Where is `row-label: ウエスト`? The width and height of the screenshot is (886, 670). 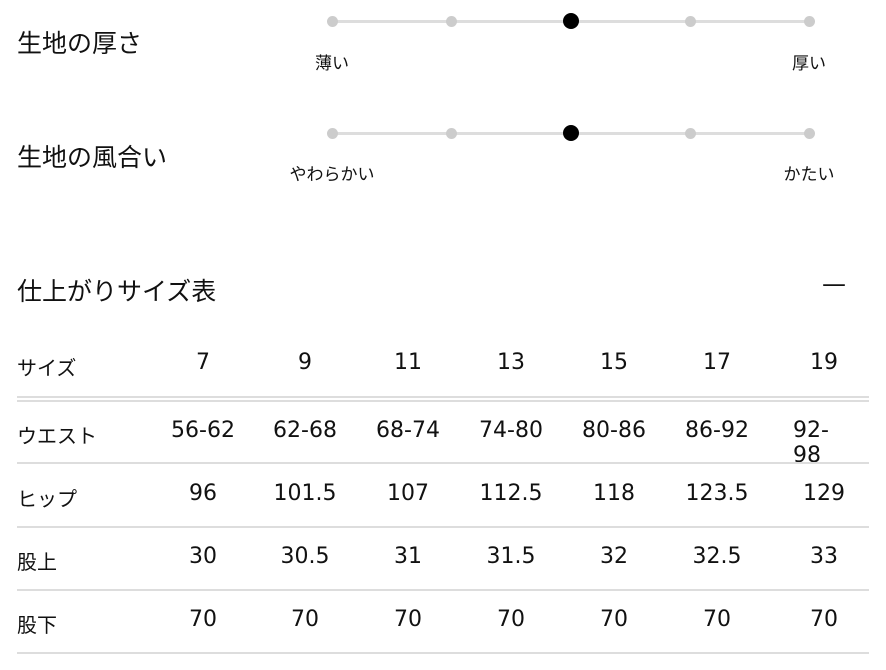
row-label: ウエスト is located at coordinates (57, 436).